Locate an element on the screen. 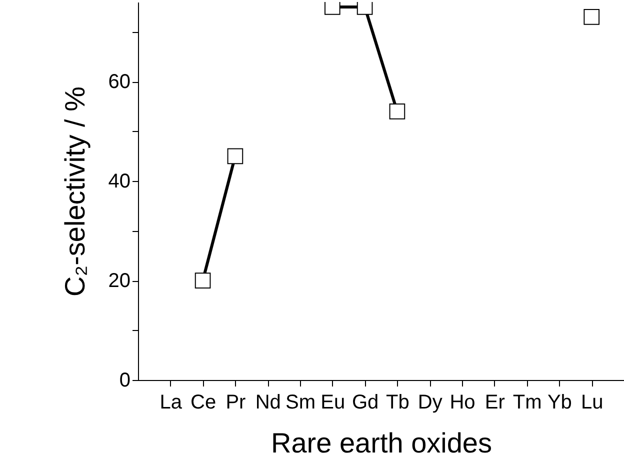 This screenshot has width=624, height=474. x-axis-title: Rare earth oxides is located at coordinates (381, 443).